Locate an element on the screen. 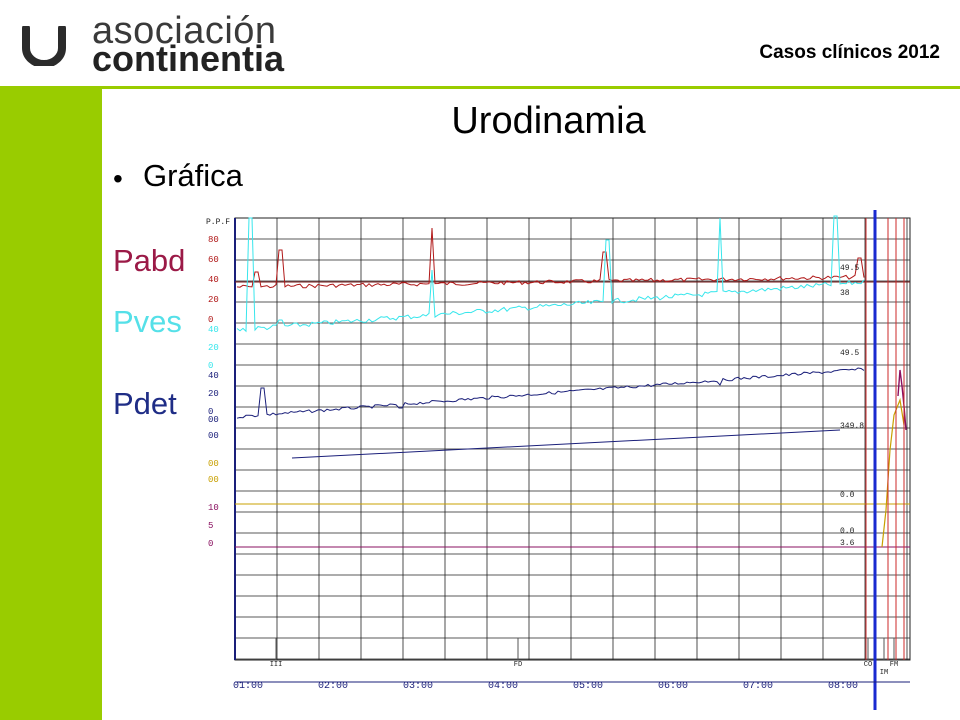 This screenshot has width=960, height=720. pabd-trace is located at coordinates (550, 258).